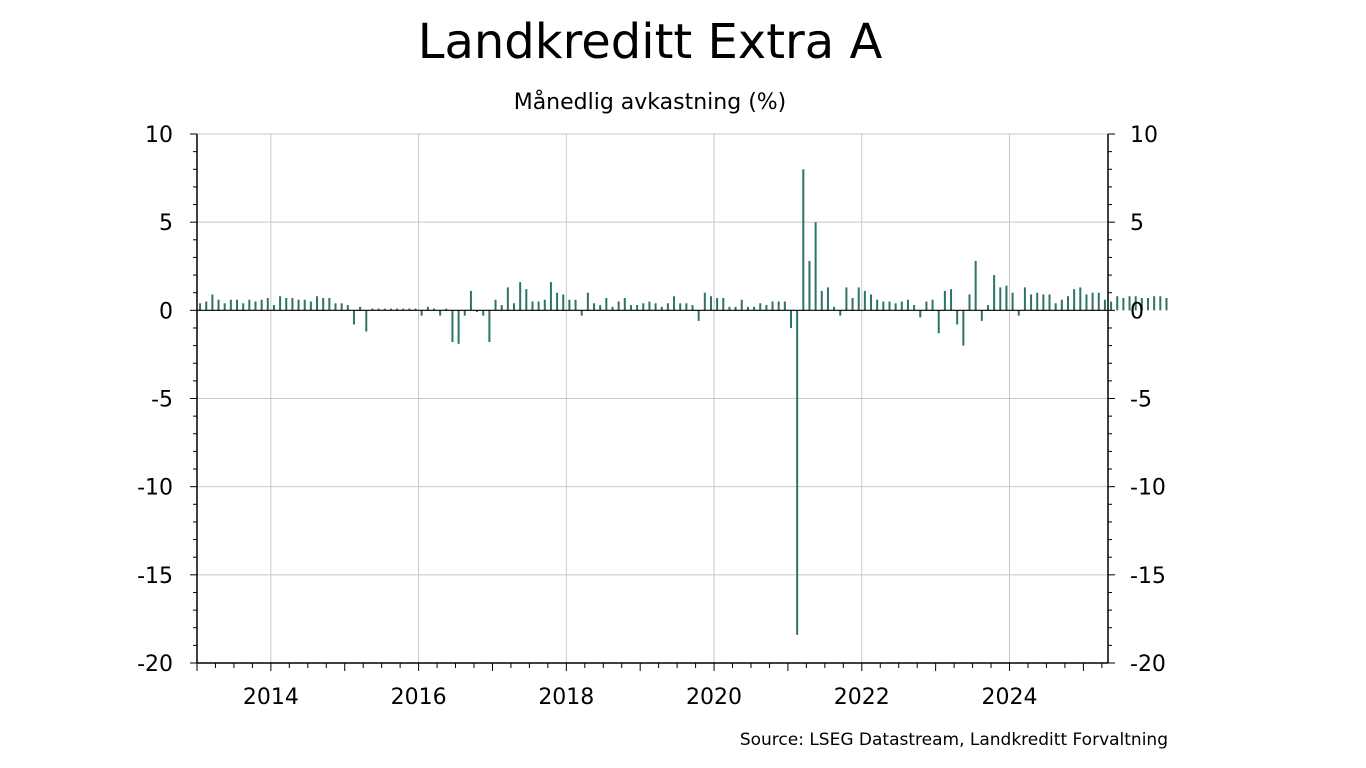 The height and width of the screenshot is (768, 1366). What do you see at coordinates (650, 102) in the screenshot?
I see `chart-subtitle: Månedlig avkastning (%)` at bounding box center [650, 102].